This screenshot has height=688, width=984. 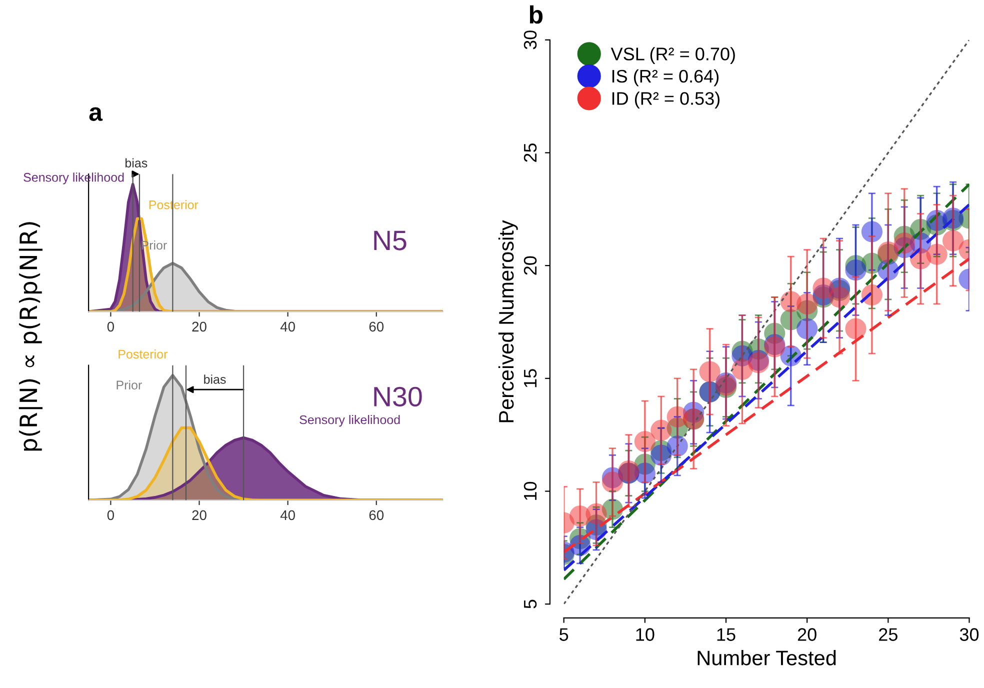 I want to click on text: bias, so click(x=137, y=163).